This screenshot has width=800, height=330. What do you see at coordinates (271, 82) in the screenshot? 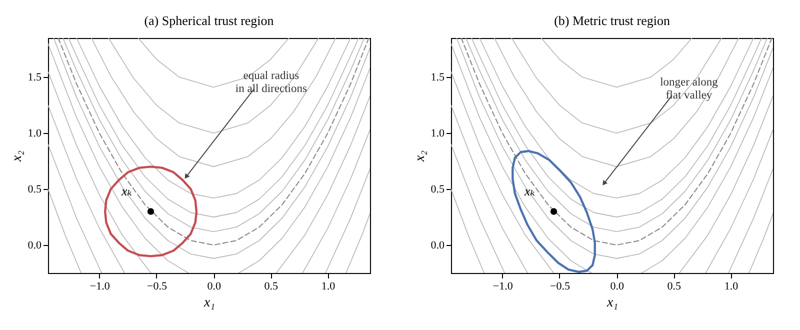
I see `annotation: equal radius in all directions` at bounding box center [271, 82].